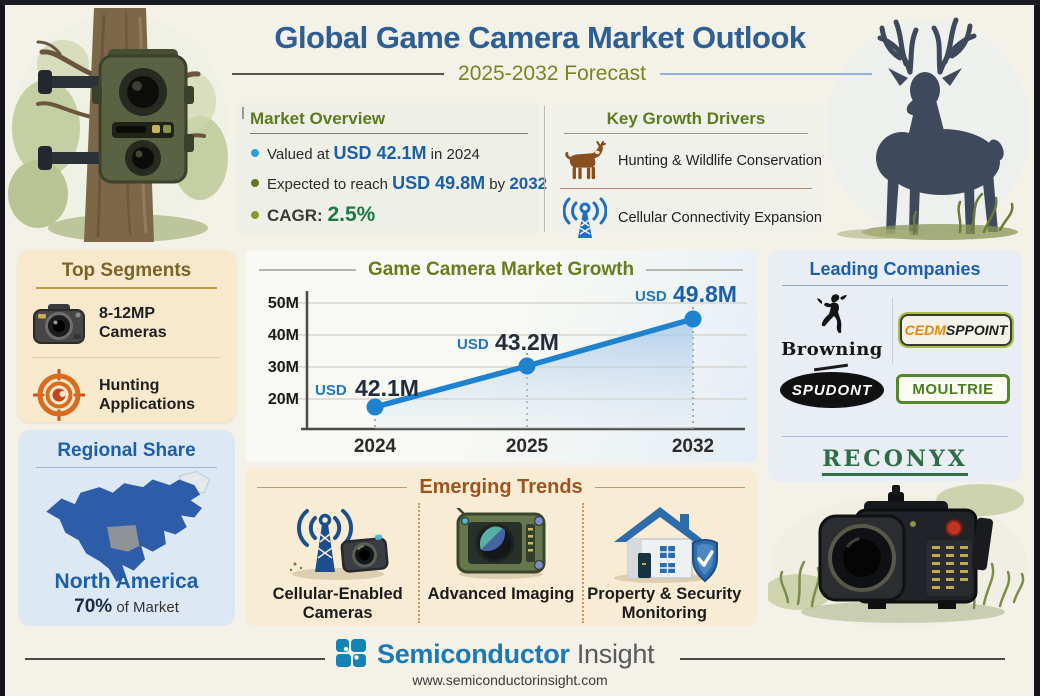 Image resolution: width=1040 pixels, height=696 pixels. I want to click on top-segments-title: Top Segments, so click(126, 274).